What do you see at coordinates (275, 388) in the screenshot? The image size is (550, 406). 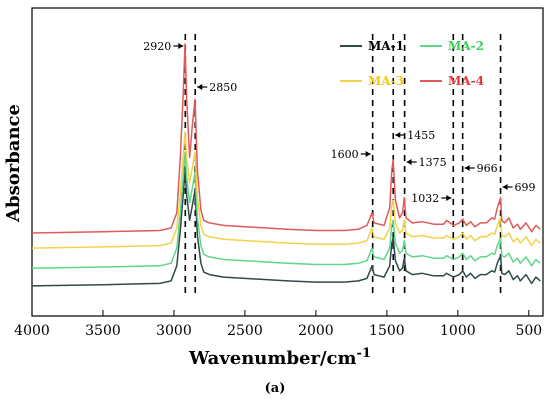 I see `figure-caption: (a)` at bounding box center [275, 388].